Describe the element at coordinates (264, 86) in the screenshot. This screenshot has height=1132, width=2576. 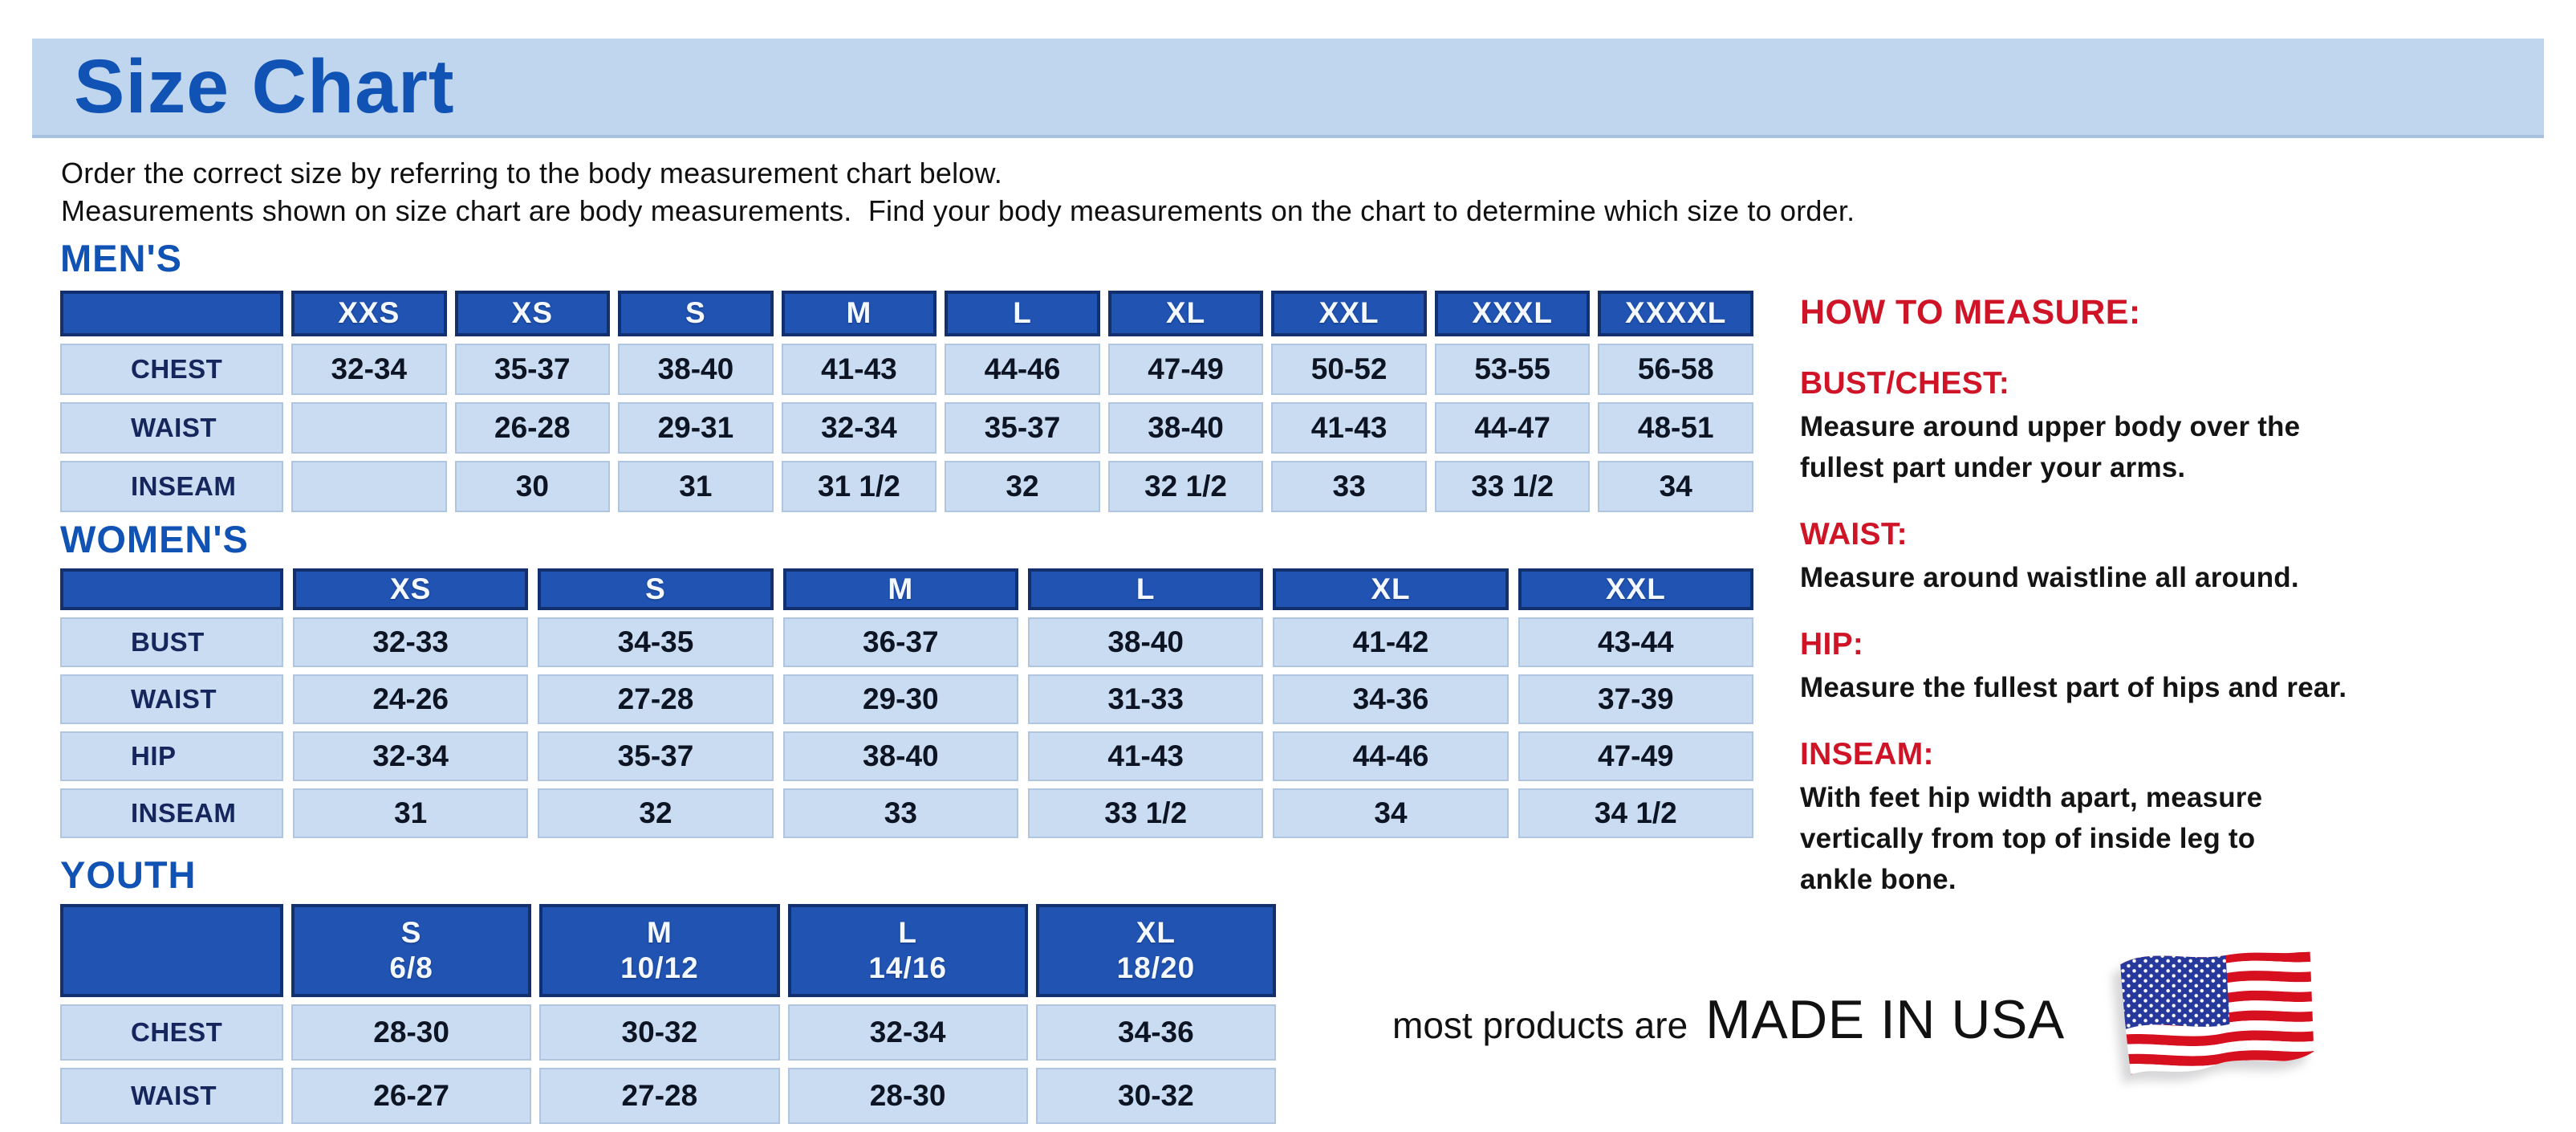
I see `page-title: Size Chart` at that location.